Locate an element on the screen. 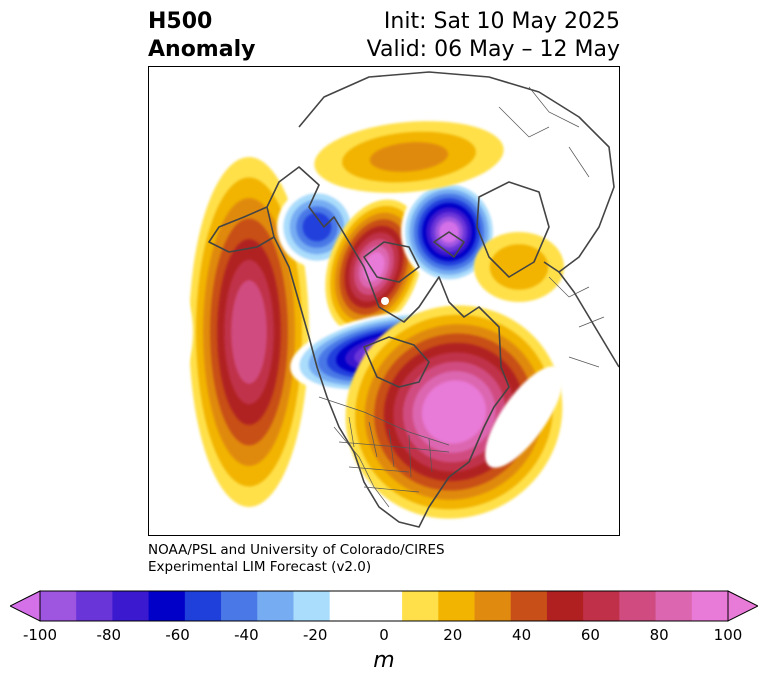 The height and width of the screenshot is (686, 768). colorbar-tick-label: 0 is located at coordinates (384, 635).